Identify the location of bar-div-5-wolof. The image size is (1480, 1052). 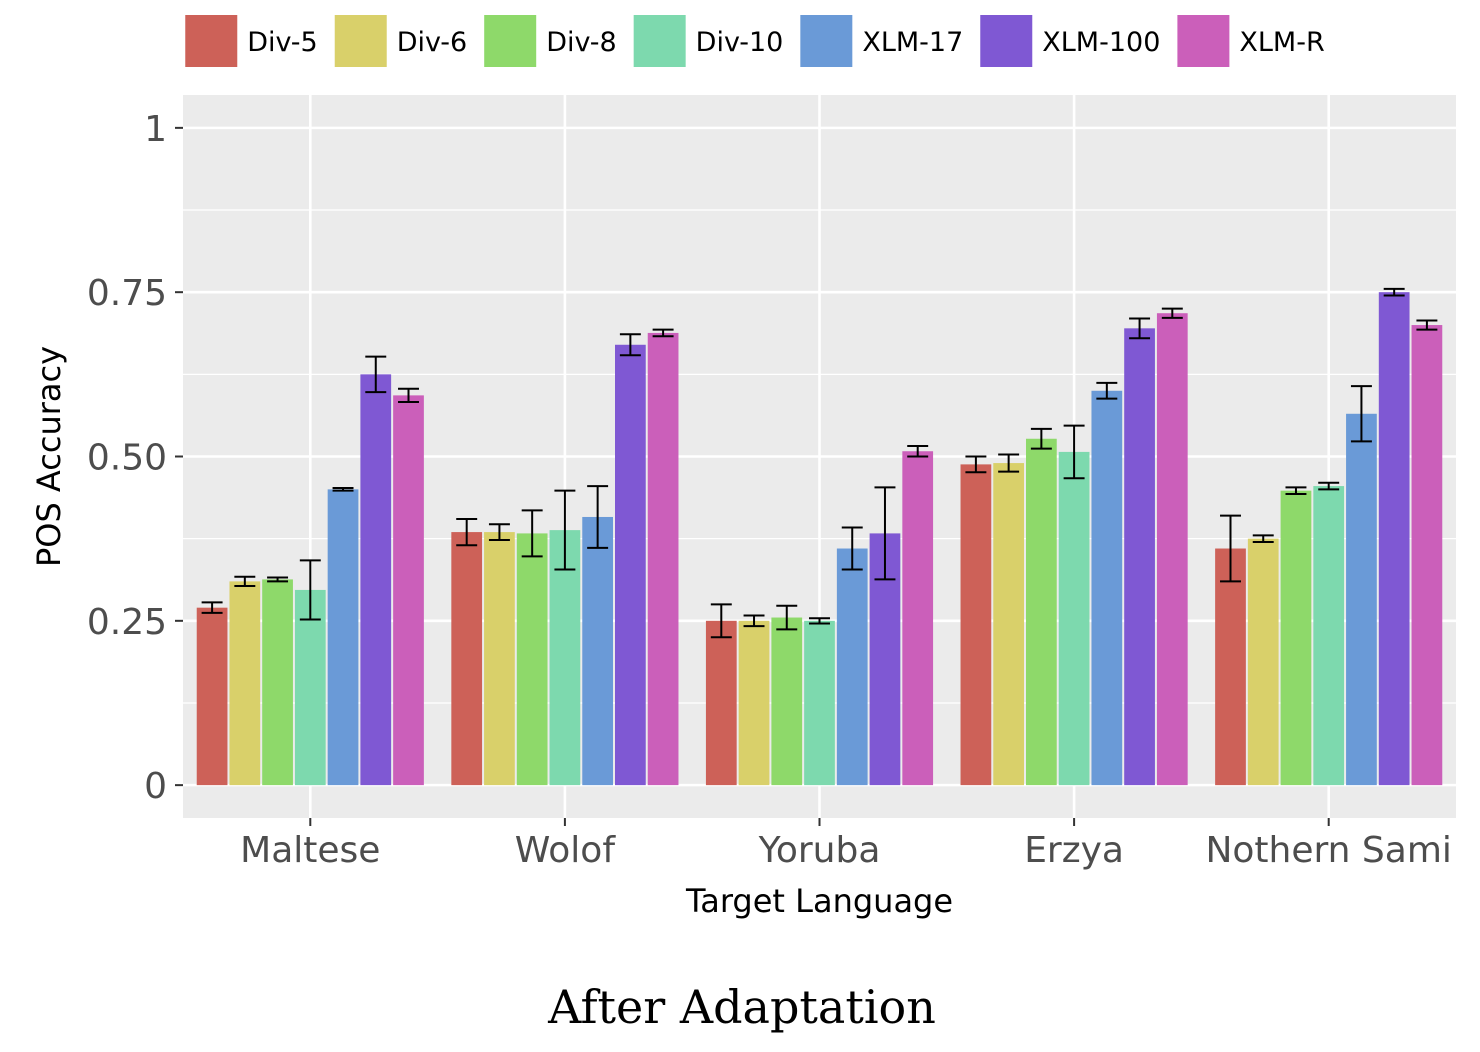
(467, 659).